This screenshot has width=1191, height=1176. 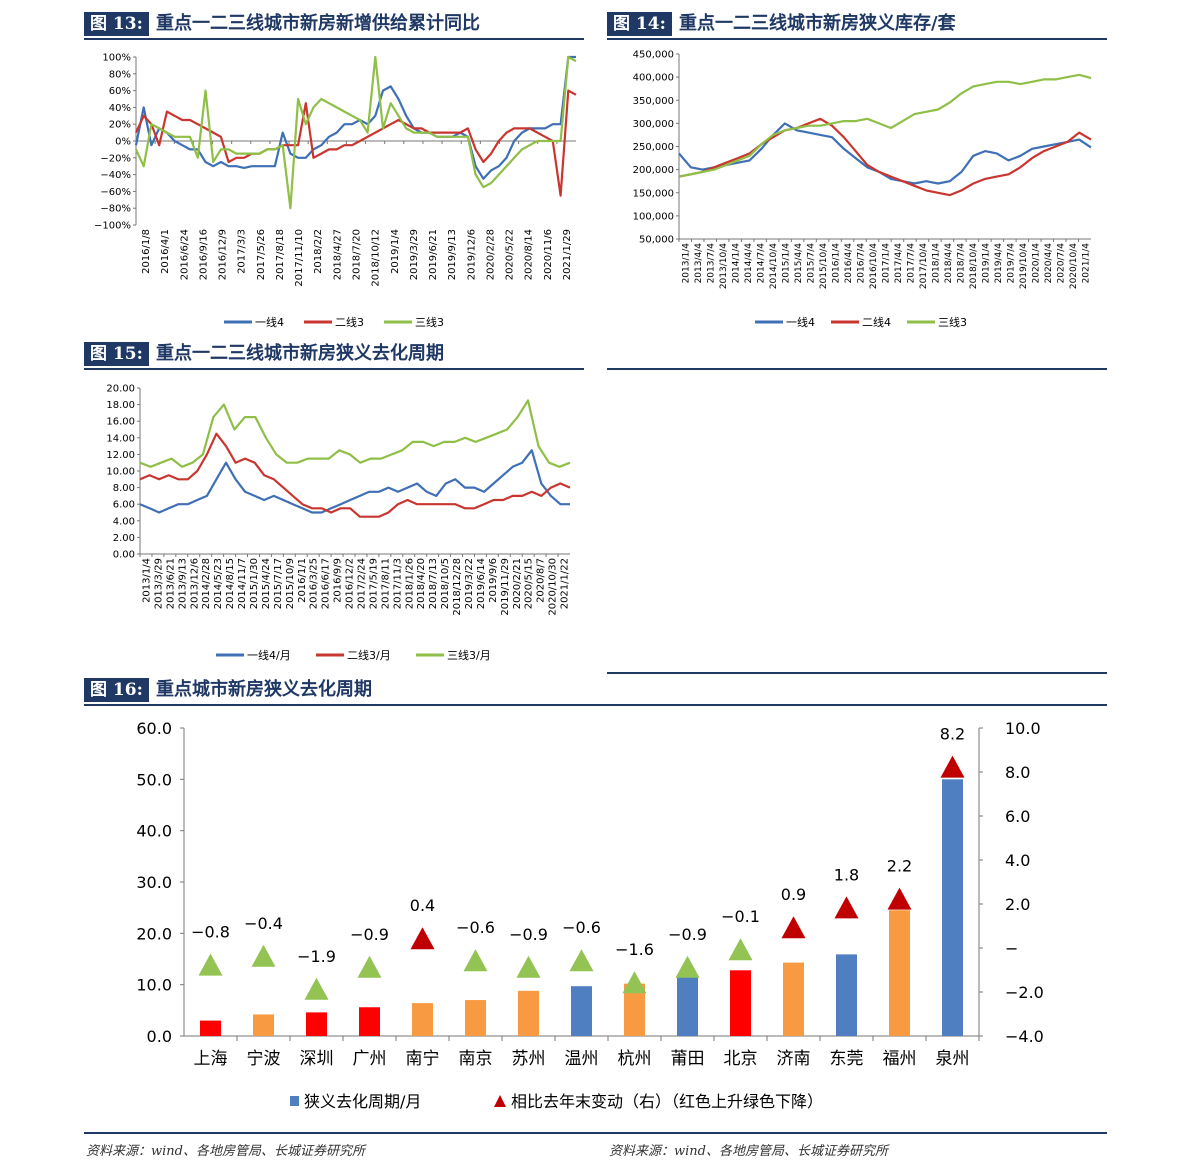 I want to click on fig16-change-label-4: −0.9, so click(x=369, y=934).